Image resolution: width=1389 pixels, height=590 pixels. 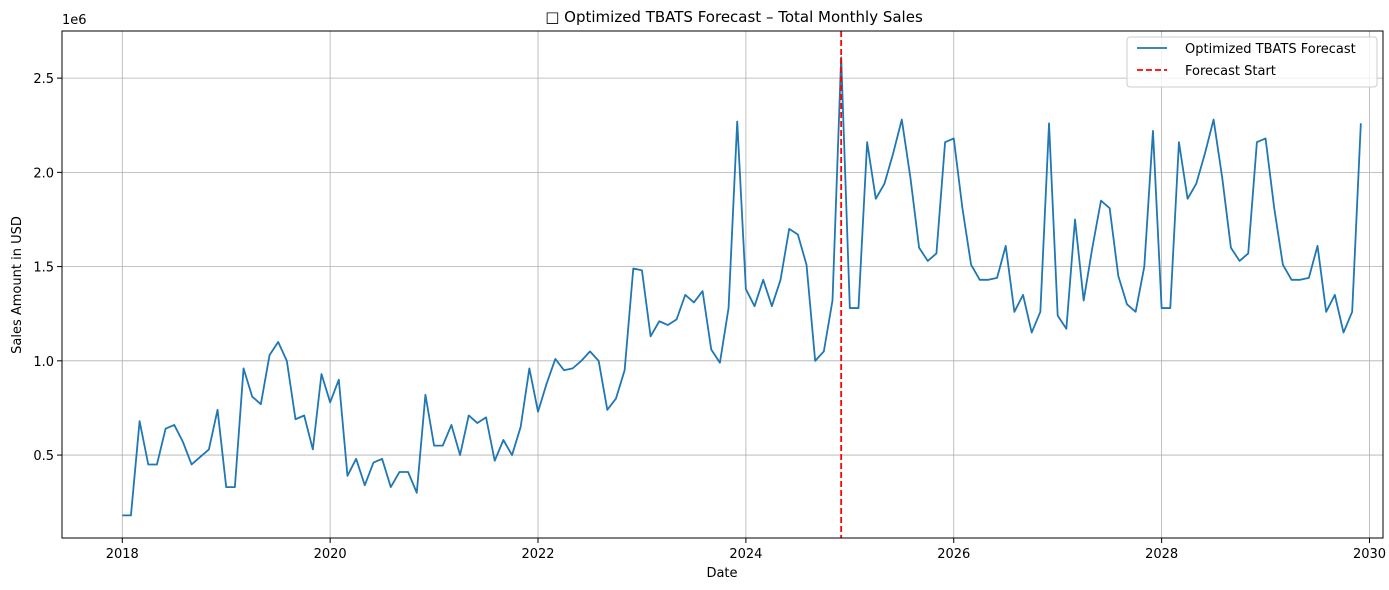 I want to click on x-tick-label: 2030, so click(x=1369, y=554).